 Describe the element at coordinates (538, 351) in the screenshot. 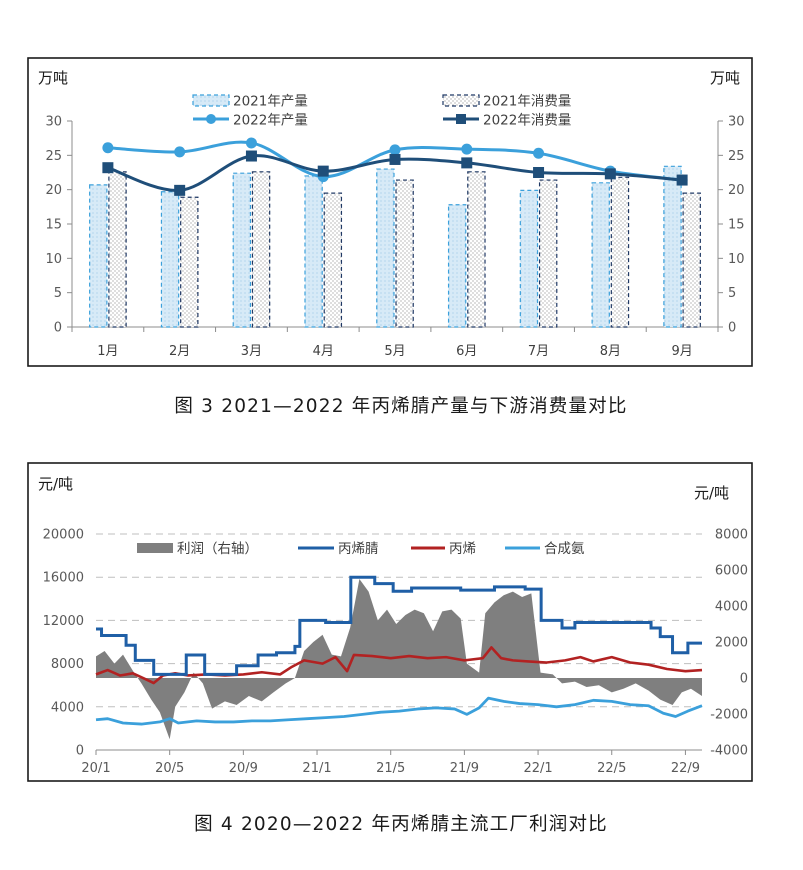

I see `chart-1-x-tick-label: 7月` at that location.